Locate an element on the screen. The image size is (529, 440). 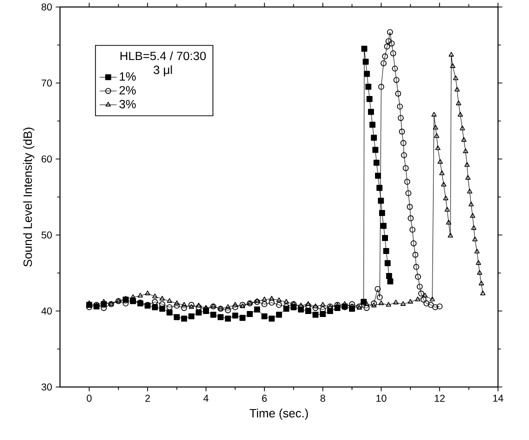
y-tick-label: 50 is located at coordinates (47, 235).